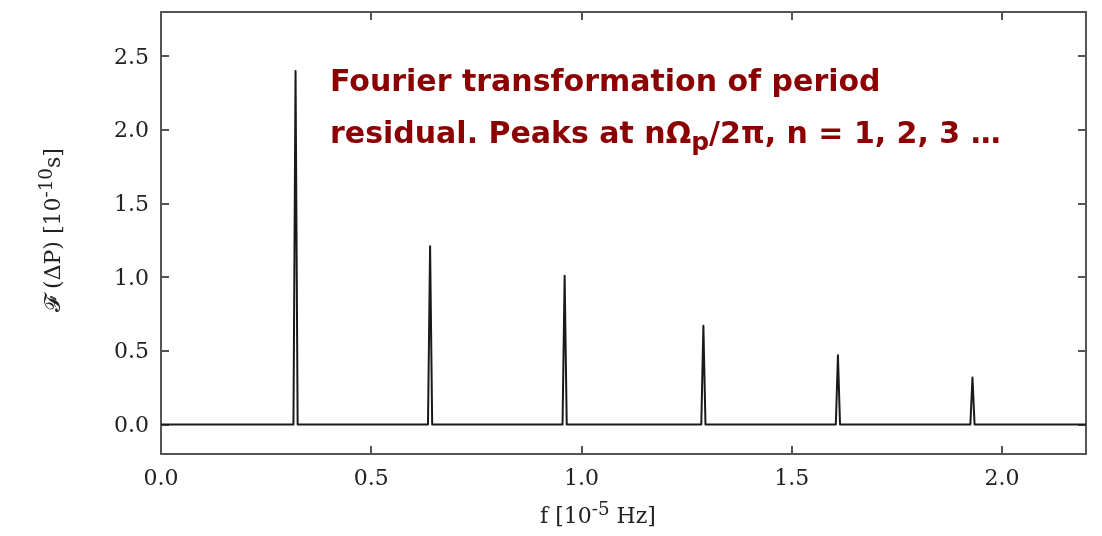 The width and height of the screenshot is (1102, 536). What do you see at coordinates (131, 204) in the screenshot?
I see `y-tick-label: 1.5` at bounding box center [131, 204].